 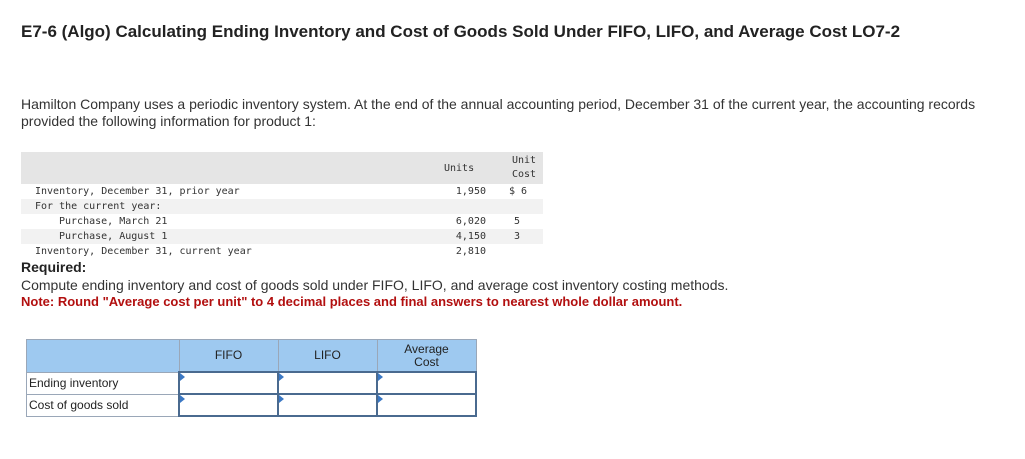 What do you see at coordinates (98, 206) in the screenshot?
I see `row-label: For the current year:` at bounding box center [98, 206].